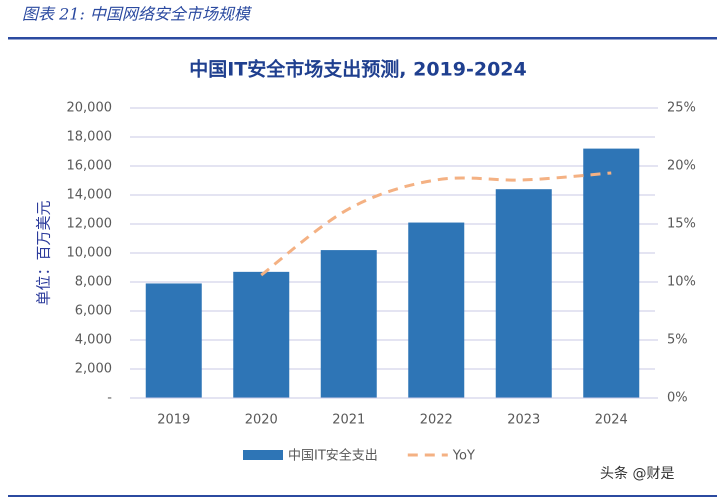 This screenshot has height=501, width=725. Describe the element at coordinates (677, 398) in the screenshot. I see `y2-tick-label: 0%` at that location.